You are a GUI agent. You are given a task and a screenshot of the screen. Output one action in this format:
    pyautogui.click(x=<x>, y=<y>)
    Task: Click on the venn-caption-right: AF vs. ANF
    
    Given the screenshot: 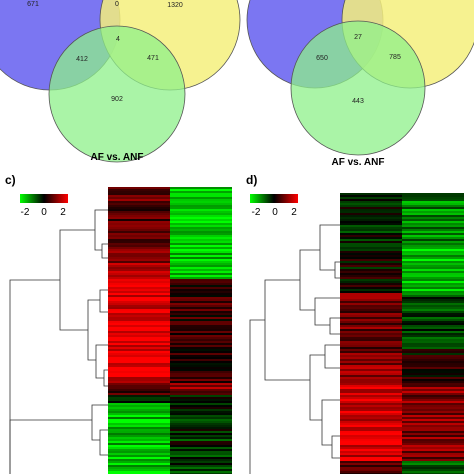 What is the action you would take?
    pyautogui.click(x=358, y=162)
    